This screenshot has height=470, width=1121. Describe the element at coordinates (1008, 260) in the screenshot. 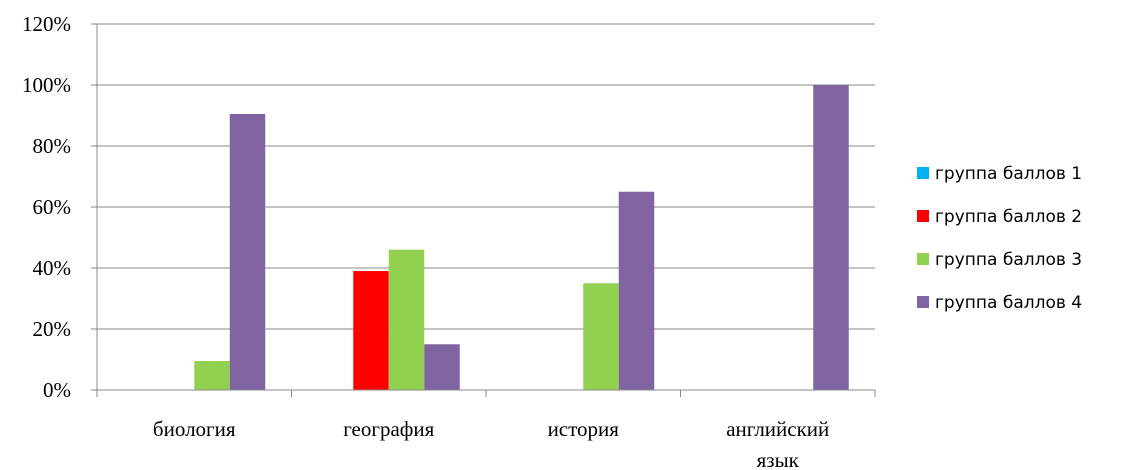

I see `legend-label: группа баллов 3` at that location.